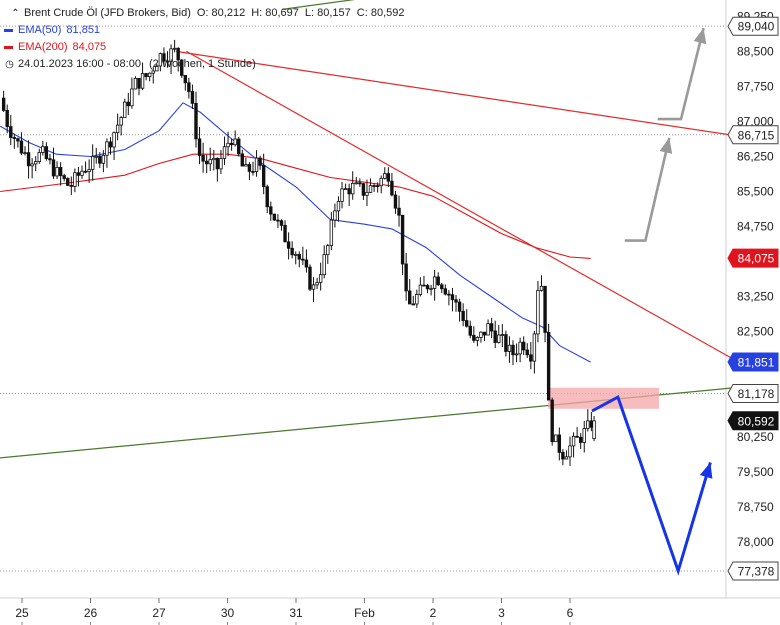 Image resolution: width=780 pixels, height=625 pixels. I want to click on gray-projection-arrow-2-head, so click(700, 36).